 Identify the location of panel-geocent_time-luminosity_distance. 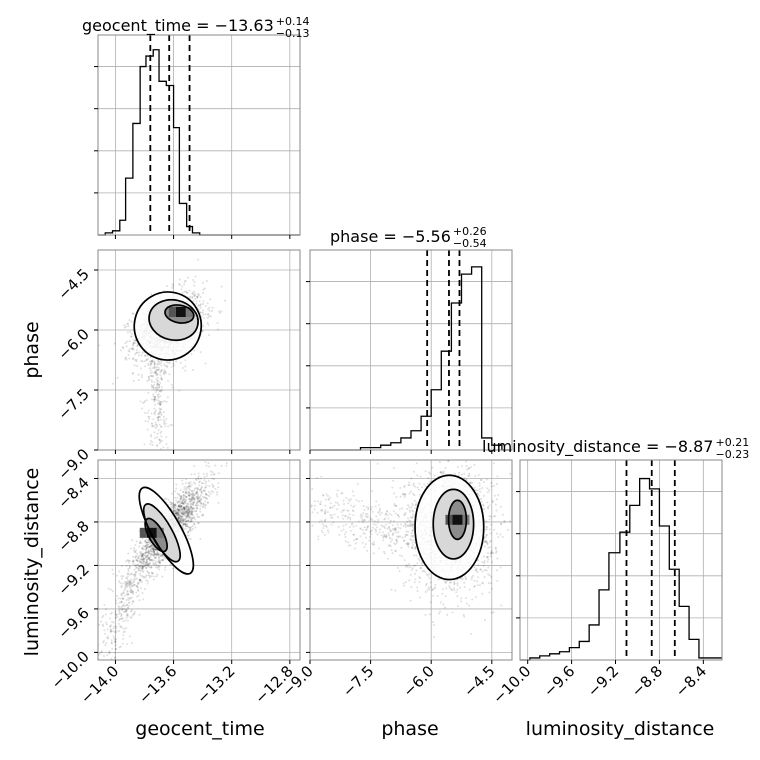
(163, 560).